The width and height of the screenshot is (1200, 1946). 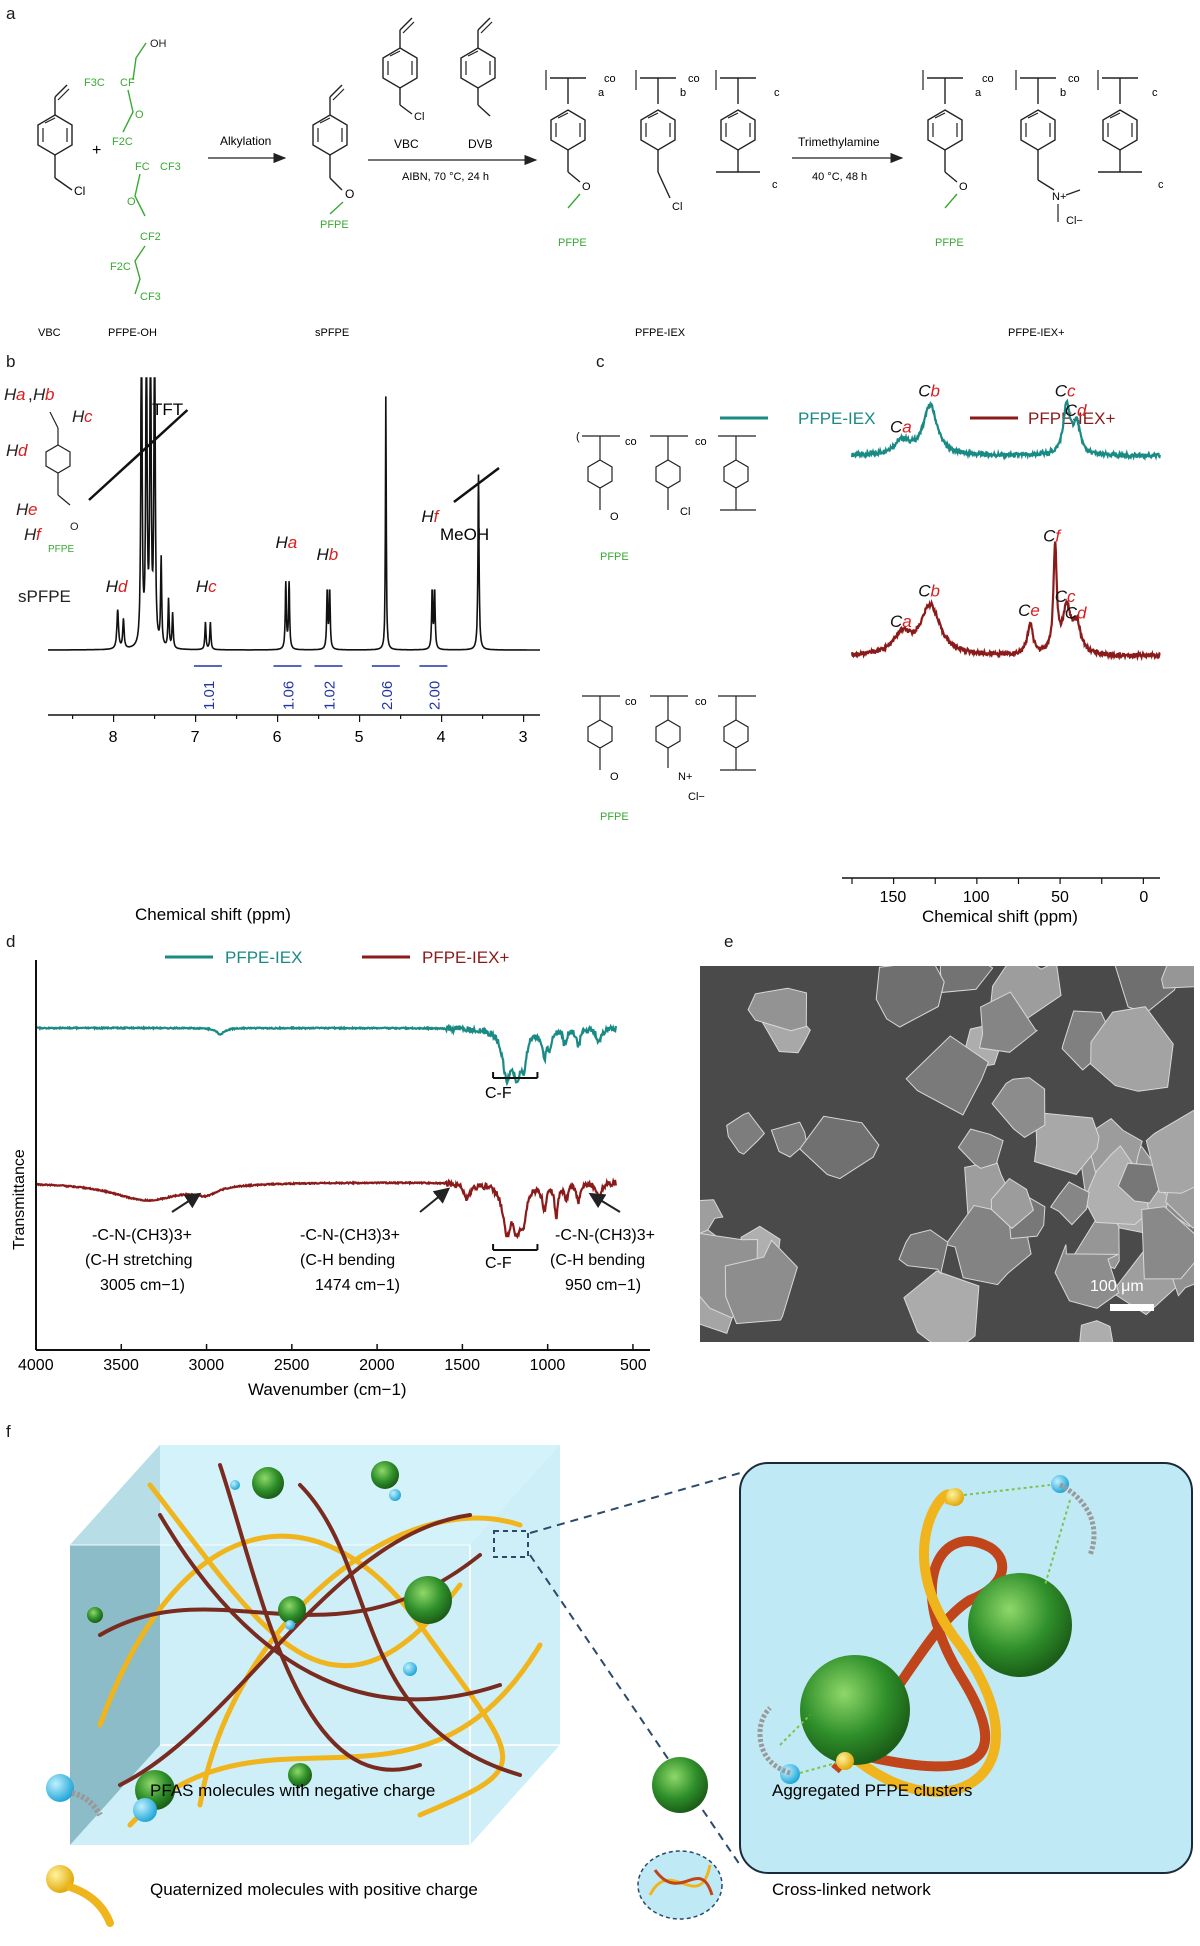 What do you see at coordinates (326, 1137) in the screenshot?
I see `ftir-traces` at bounding box center [326, 1137].